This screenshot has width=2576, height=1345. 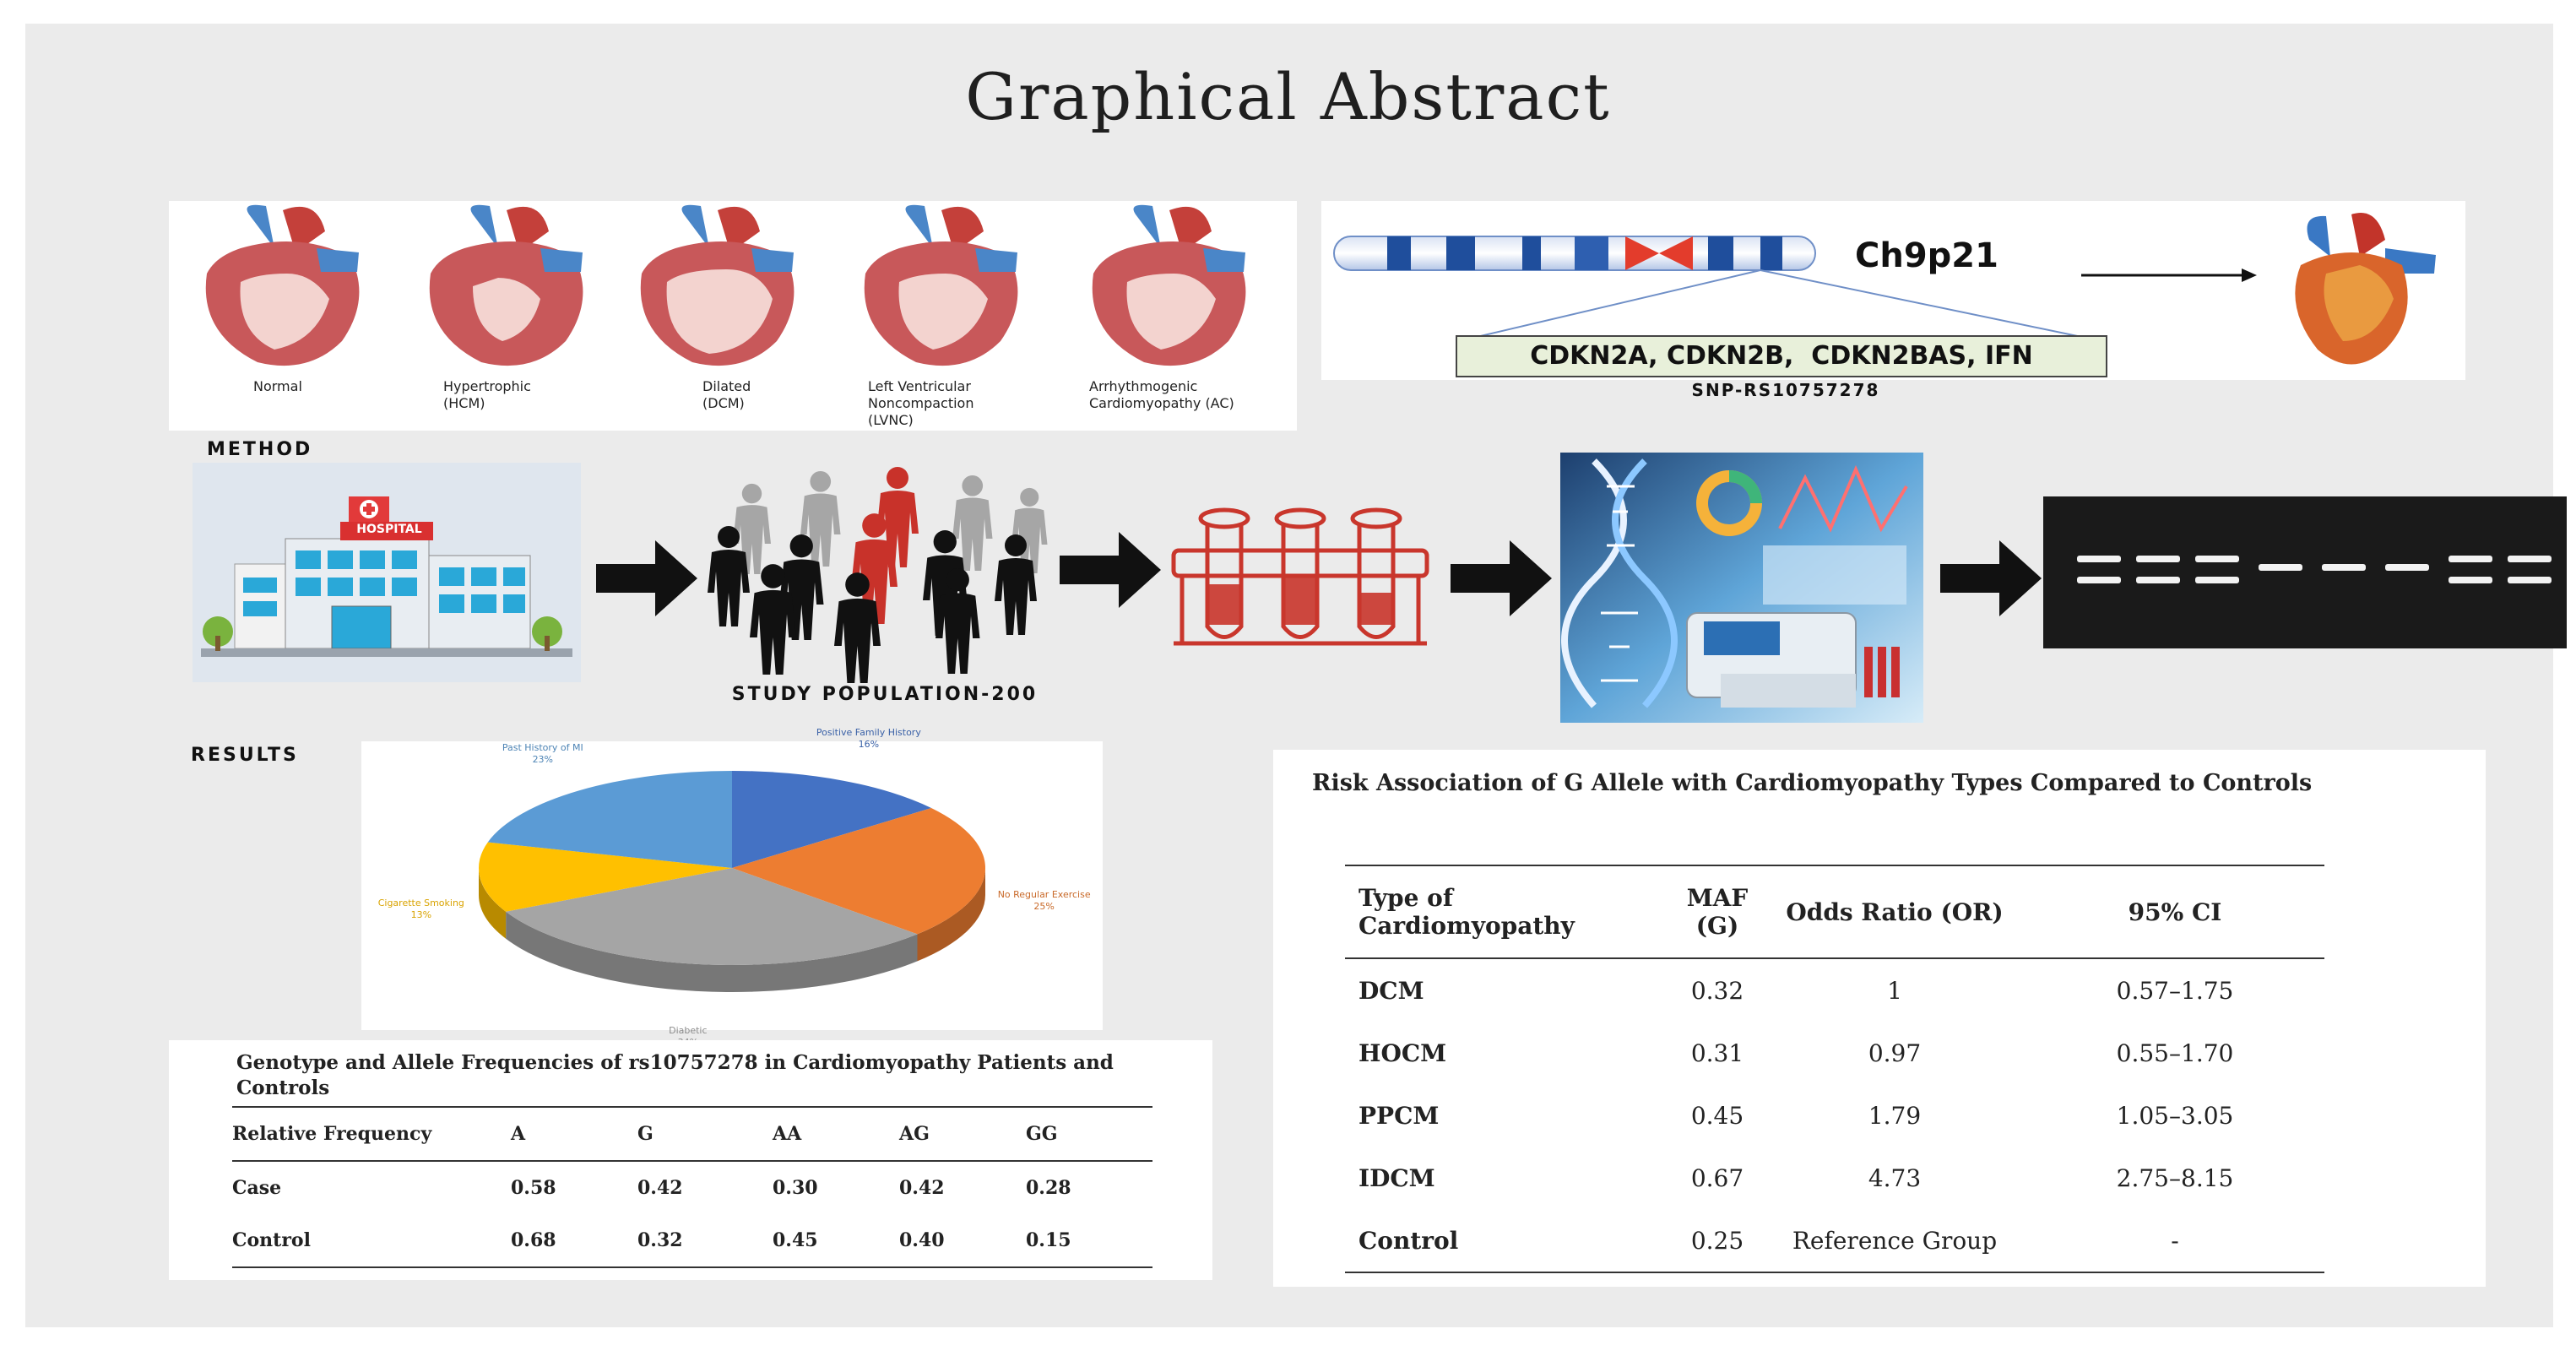 What do you see at coordinates (2175, 1116) in the screenshot?
I see `table-cell: 1.05–3.05` at bounding box center [2175, 1116].